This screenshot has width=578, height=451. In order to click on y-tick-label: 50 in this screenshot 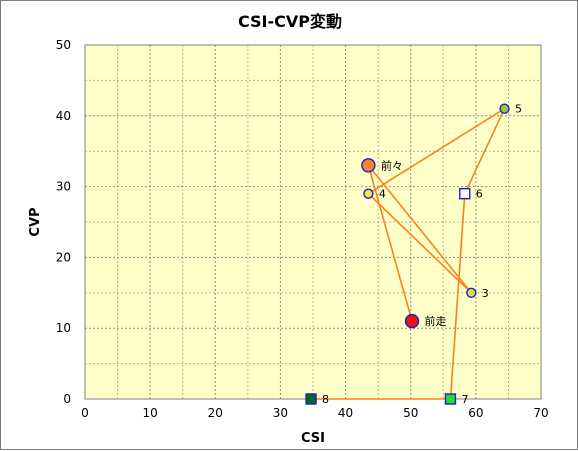, I will do `click(63, 45)`.